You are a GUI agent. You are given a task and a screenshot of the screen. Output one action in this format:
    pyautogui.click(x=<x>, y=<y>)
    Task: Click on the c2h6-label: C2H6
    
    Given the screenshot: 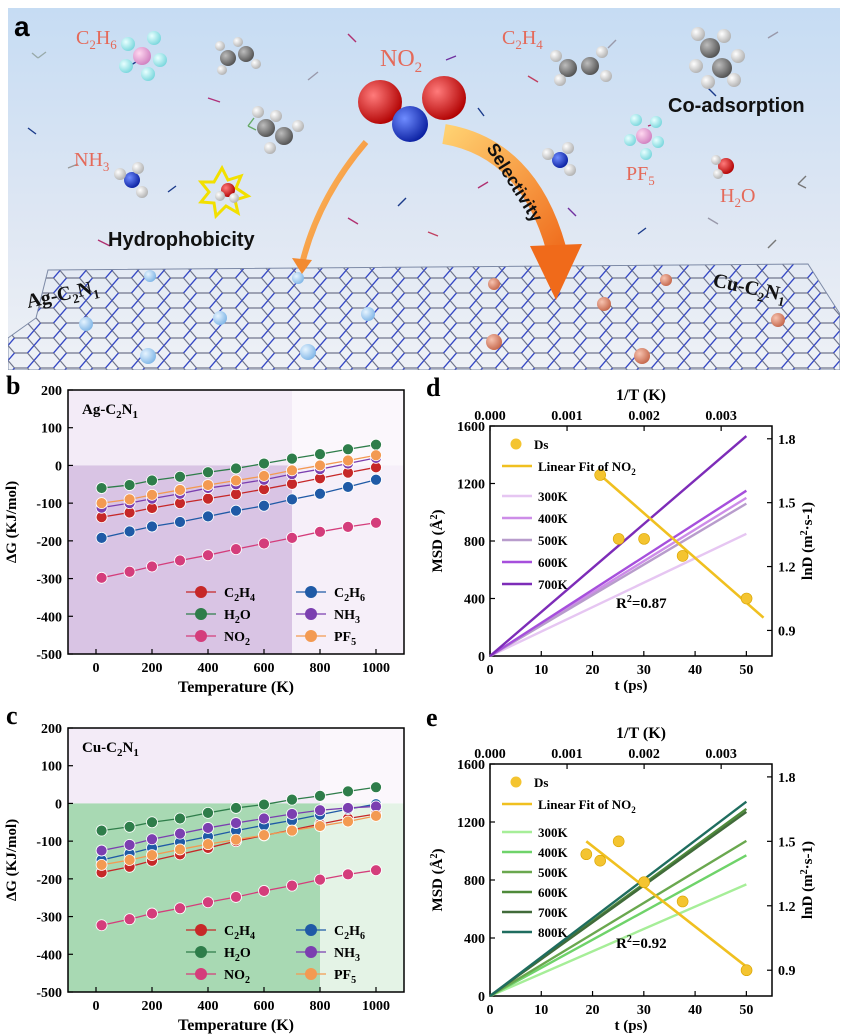 What is the action you would take?
    pyautogui.click(x=96, y=39)
    